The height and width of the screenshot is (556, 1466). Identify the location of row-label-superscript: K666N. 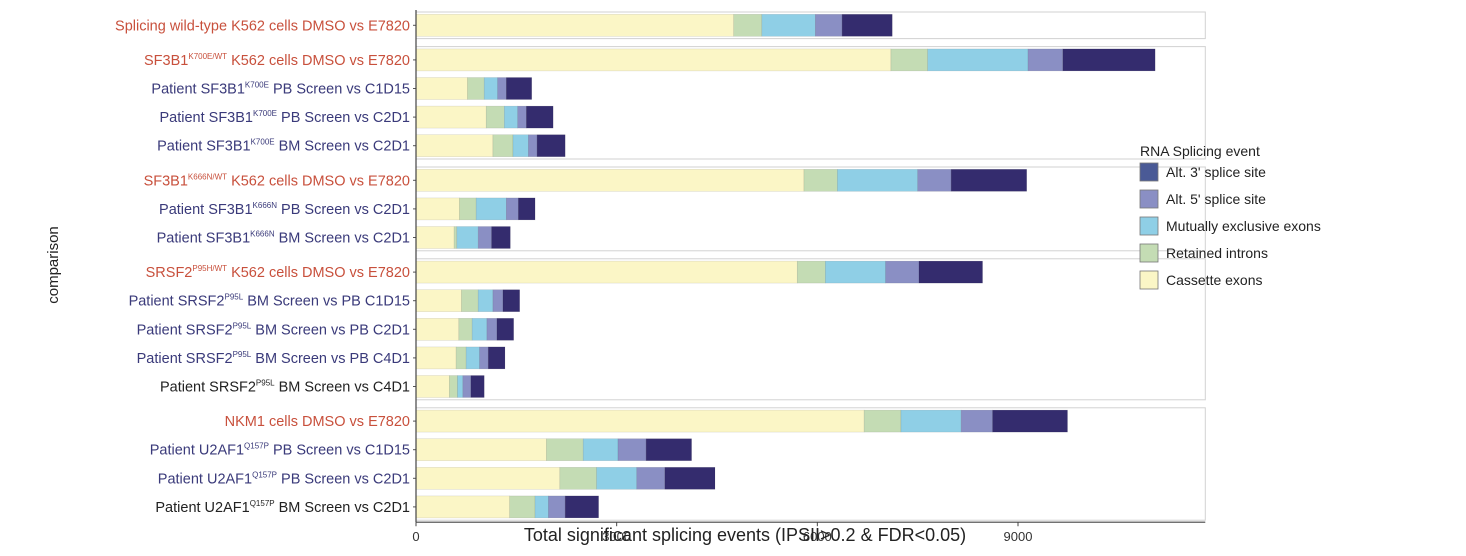
(265, 205).